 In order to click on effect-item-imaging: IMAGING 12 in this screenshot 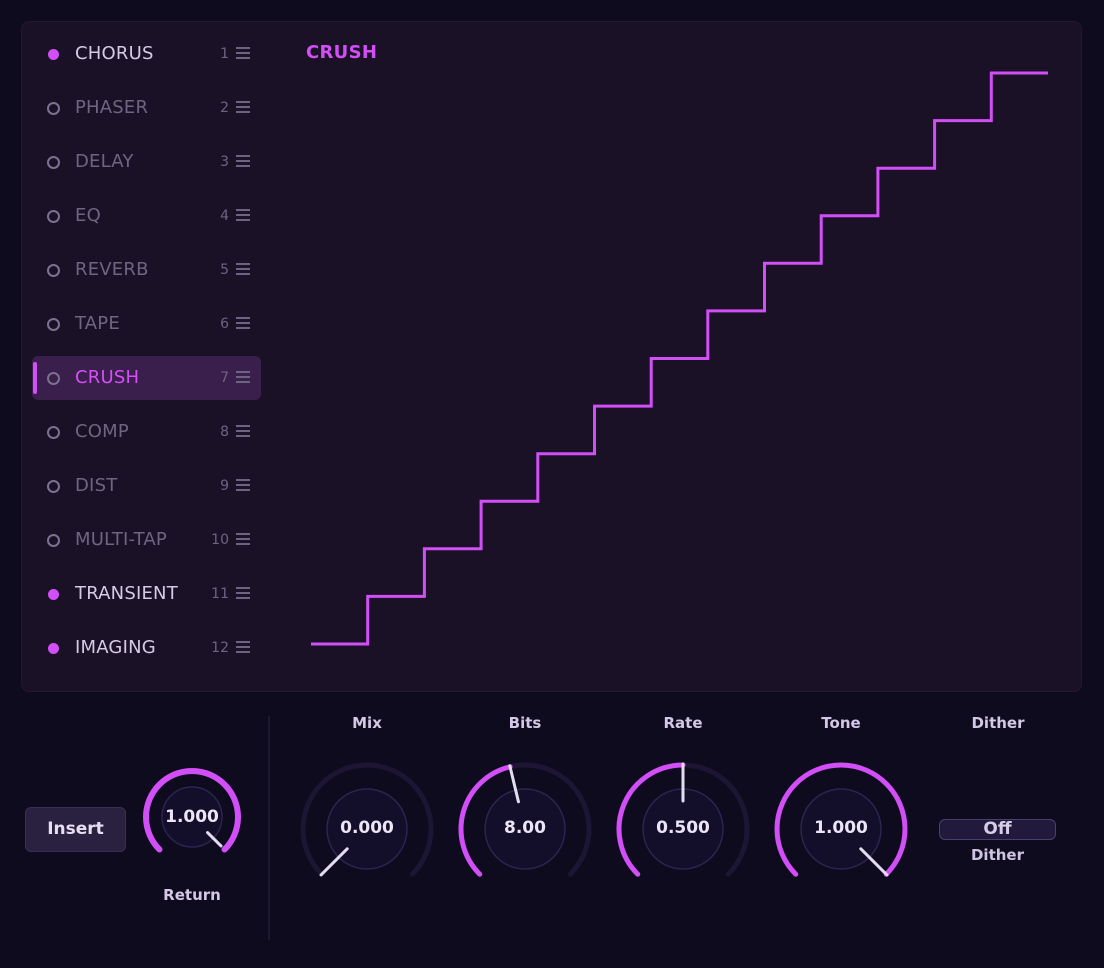, I will do `click(146, 648)`.